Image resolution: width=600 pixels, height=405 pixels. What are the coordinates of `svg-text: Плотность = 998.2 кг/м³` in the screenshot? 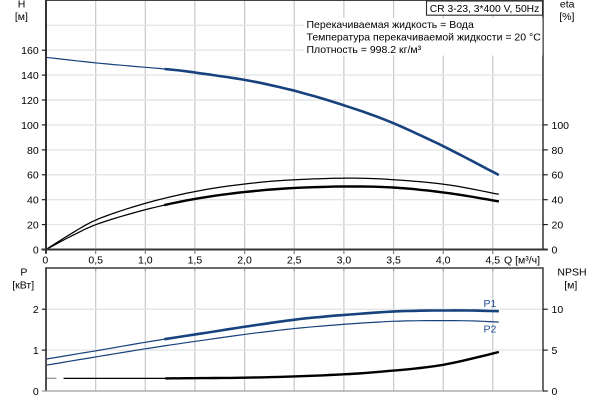 It's located at (364, 50).